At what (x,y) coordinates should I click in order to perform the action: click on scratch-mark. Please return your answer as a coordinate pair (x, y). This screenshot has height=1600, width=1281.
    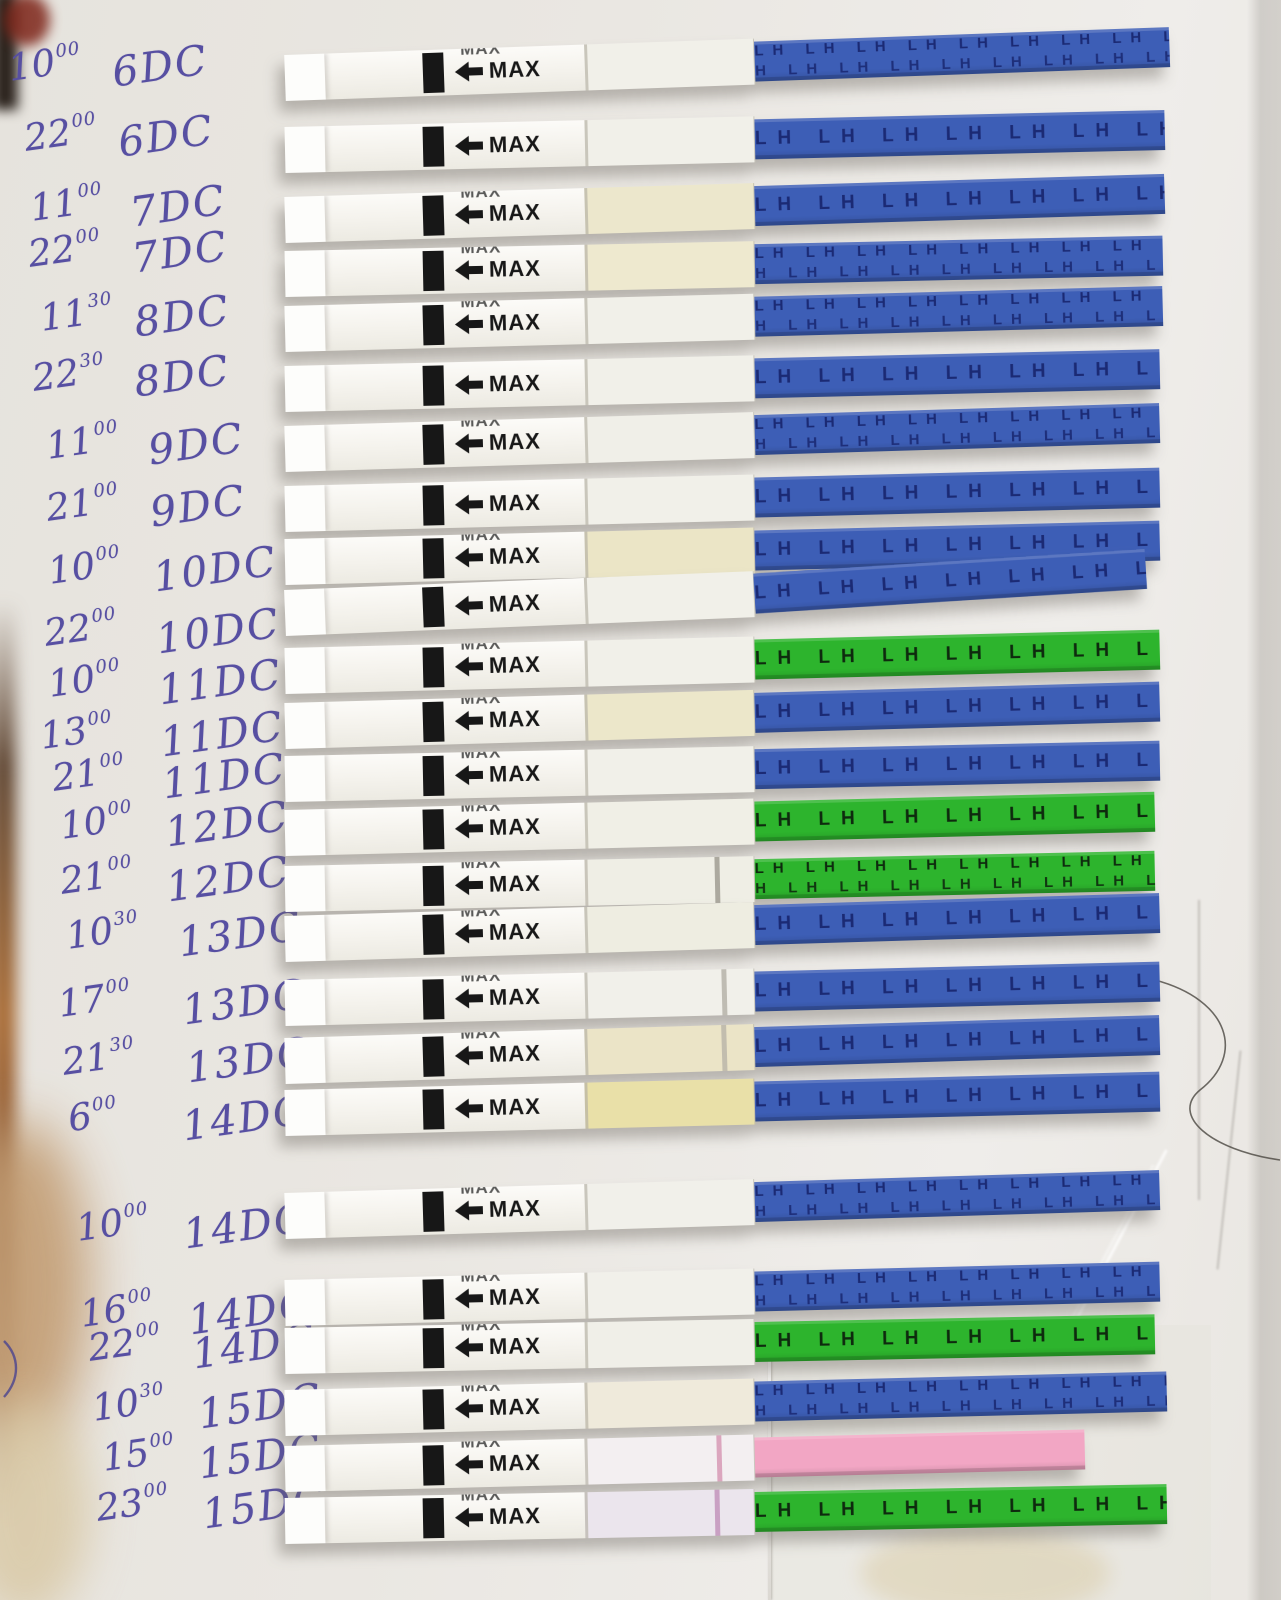
    Looking at the image, I should click on (1229, 1160).